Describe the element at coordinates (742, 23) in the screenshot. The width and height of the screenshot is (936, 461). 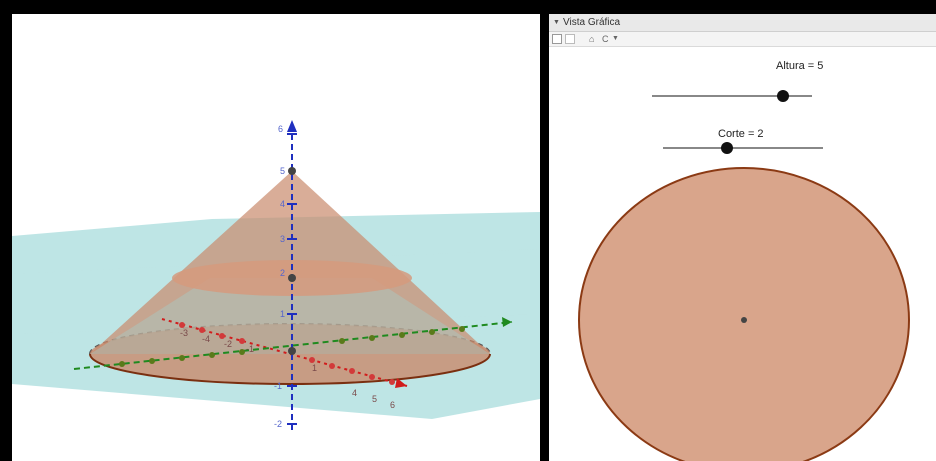
I see `view-titlebar: ▼ Vista Gráfica` at that location.